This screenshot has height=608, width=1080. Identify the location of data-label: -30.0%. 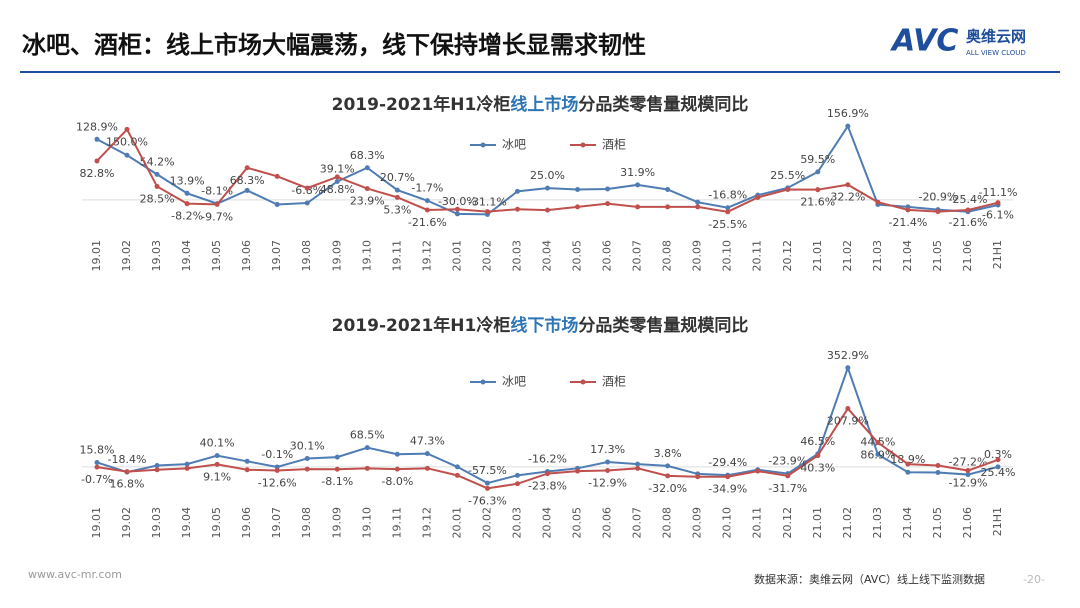
(457, 201).